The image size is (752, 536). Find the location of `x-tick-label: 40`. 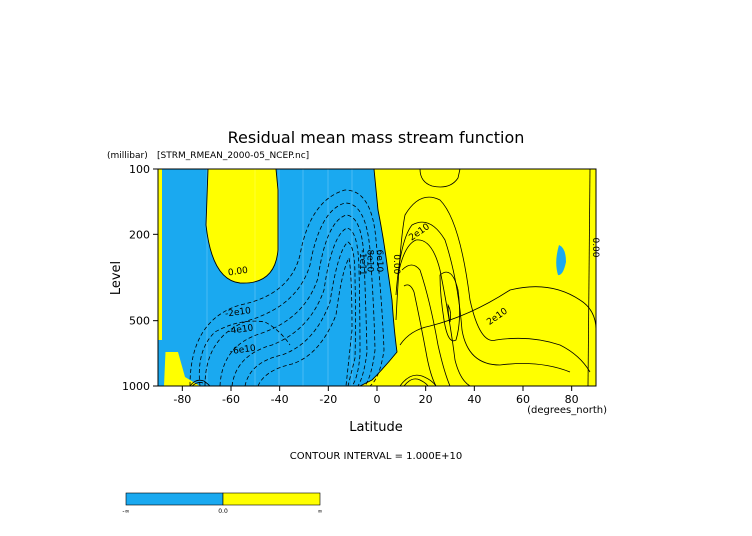

x-tick-label: 40 is located at coordinates (474, 399).